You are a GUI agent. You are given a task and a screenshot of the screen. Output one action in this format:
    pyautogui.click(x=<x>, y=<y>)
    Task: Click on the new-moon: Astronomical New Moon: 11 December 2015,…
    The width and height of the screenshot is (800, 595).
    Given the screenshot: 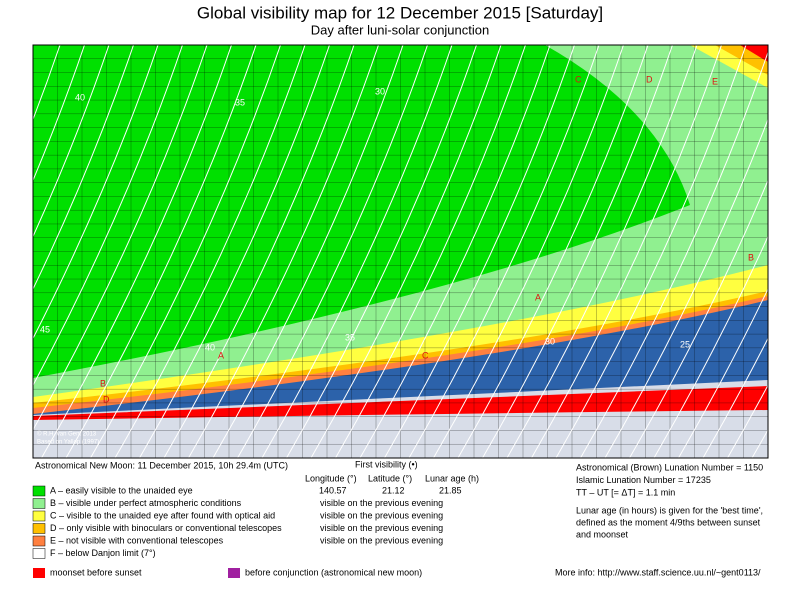 What is the action you would take?
    pyautogui.click(x=161, y=465)
    